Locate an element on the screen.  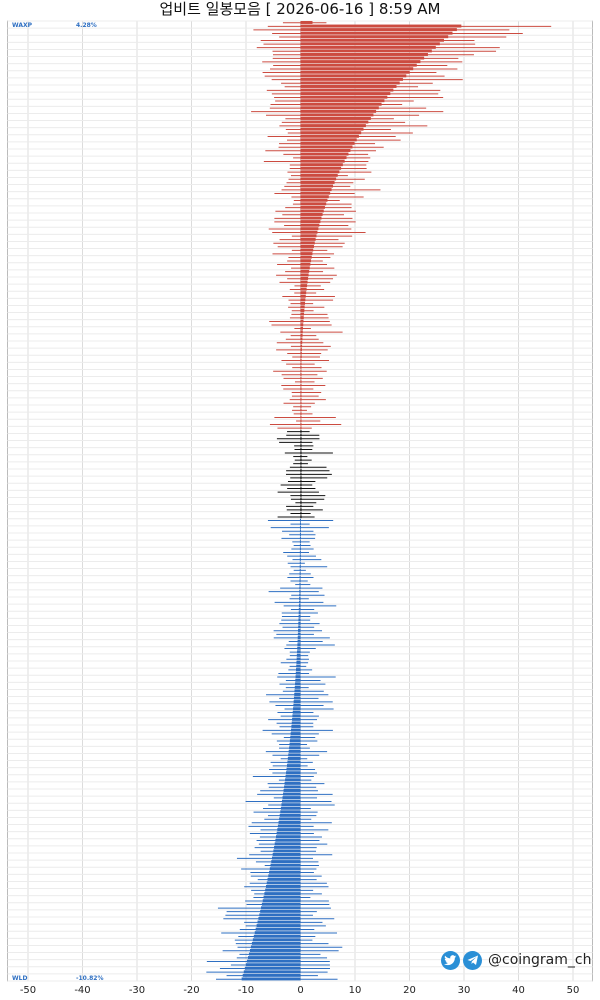
twitter-icon is located at coordinates (450, 960).